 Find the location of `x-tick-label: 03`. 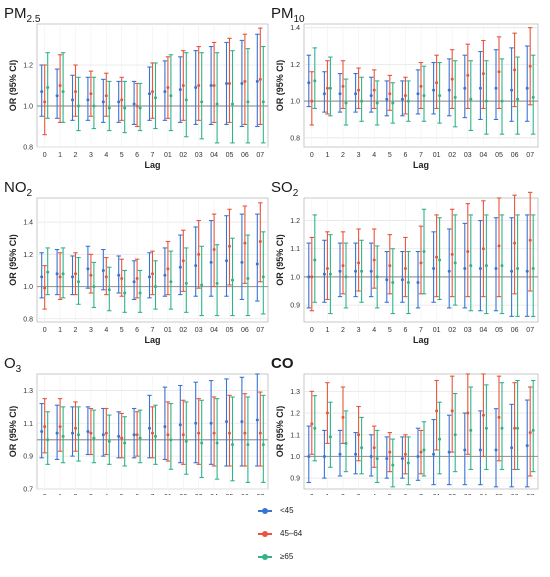

x-tick-label: 03 is located at coordinates (199, 494).